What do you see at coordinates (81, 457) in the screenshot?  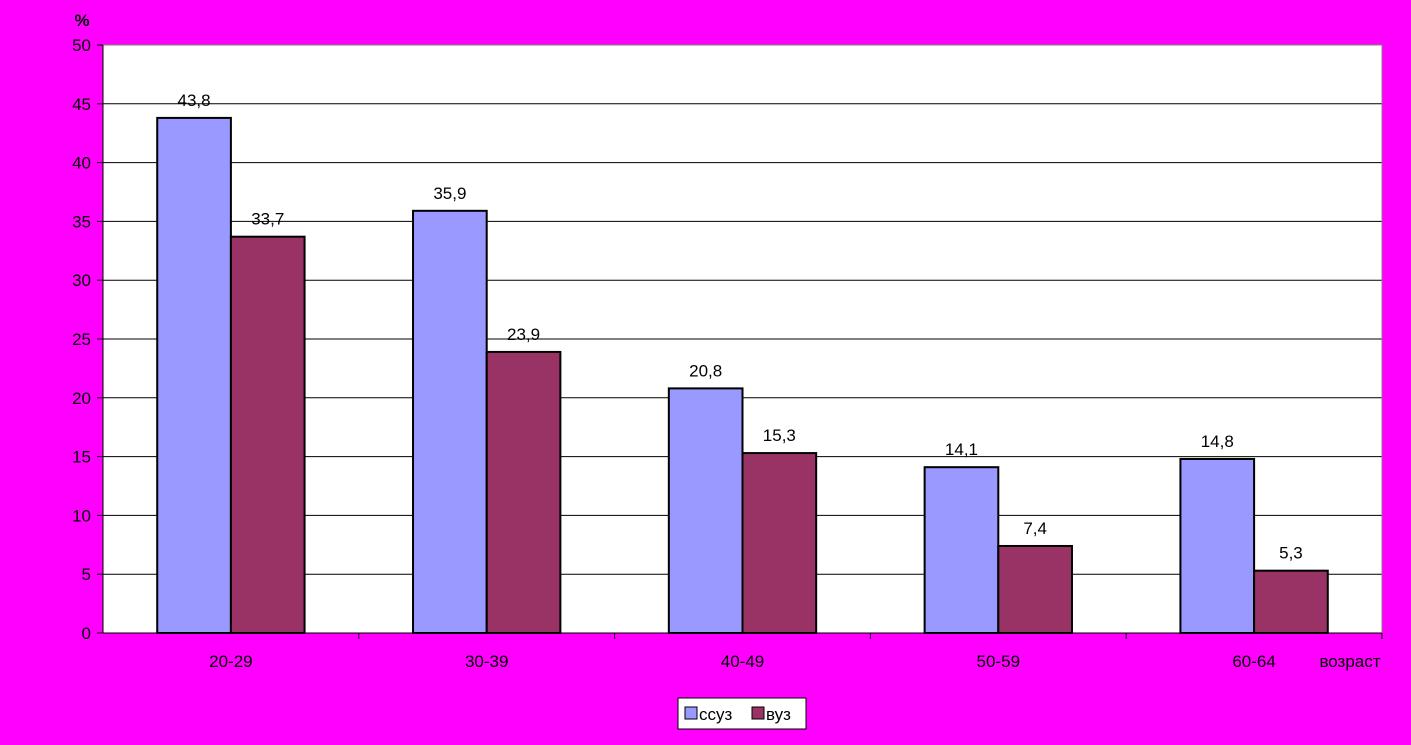 I see `y-tick-label: 15` at bounding box center [81, 457].